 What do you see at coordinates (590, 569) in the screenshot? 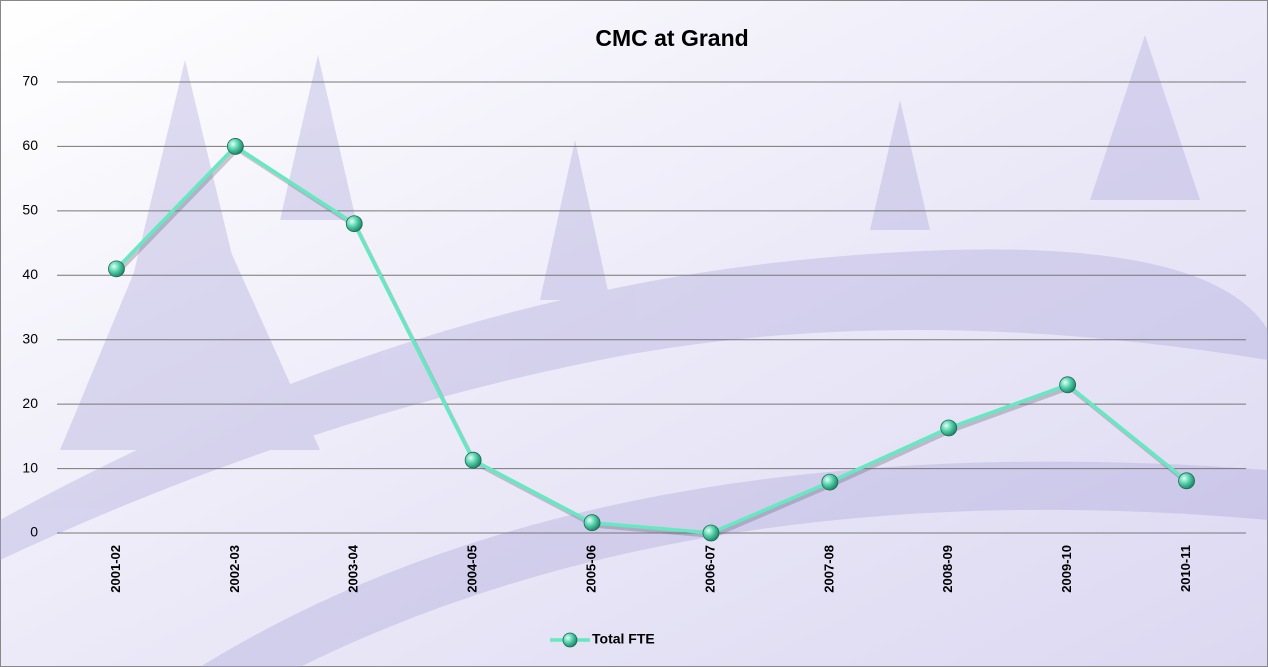
I see `x-tick-label: 2005-06` at bounding box center [590, 569].